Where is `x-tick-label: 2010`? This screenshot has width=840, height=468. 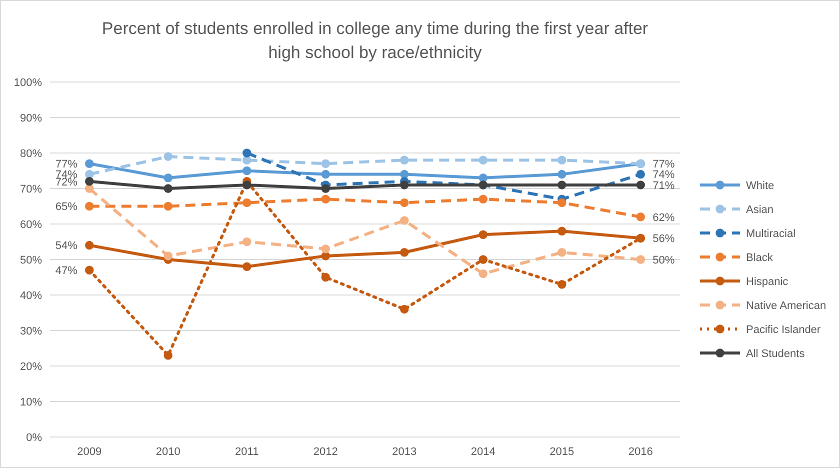
x-tick-label: 2010 is located at coordinates (168, 452).